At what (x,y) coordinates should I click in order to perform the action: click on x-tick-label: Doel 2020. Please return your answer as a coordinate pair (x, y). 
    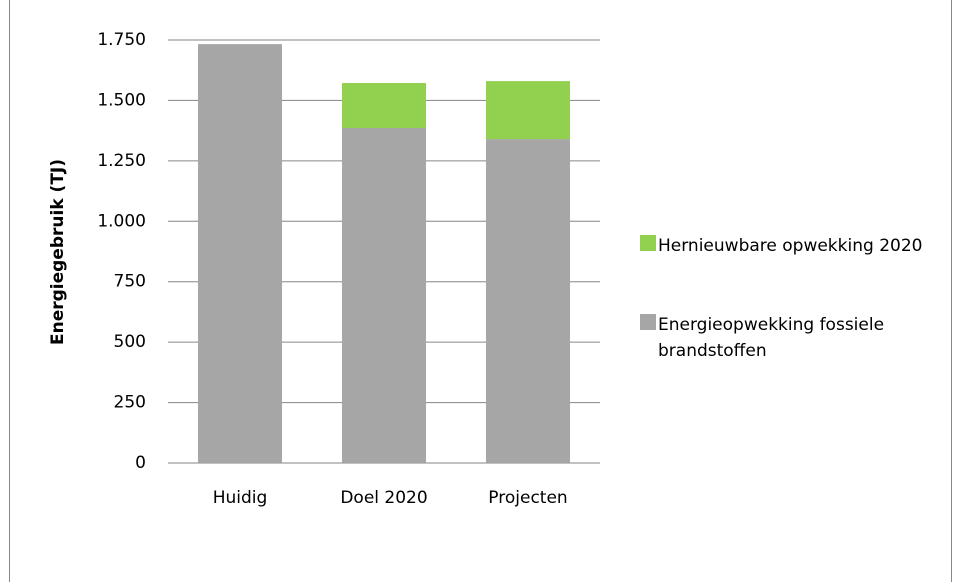
    Looking at the image, I should click on (383, 498).